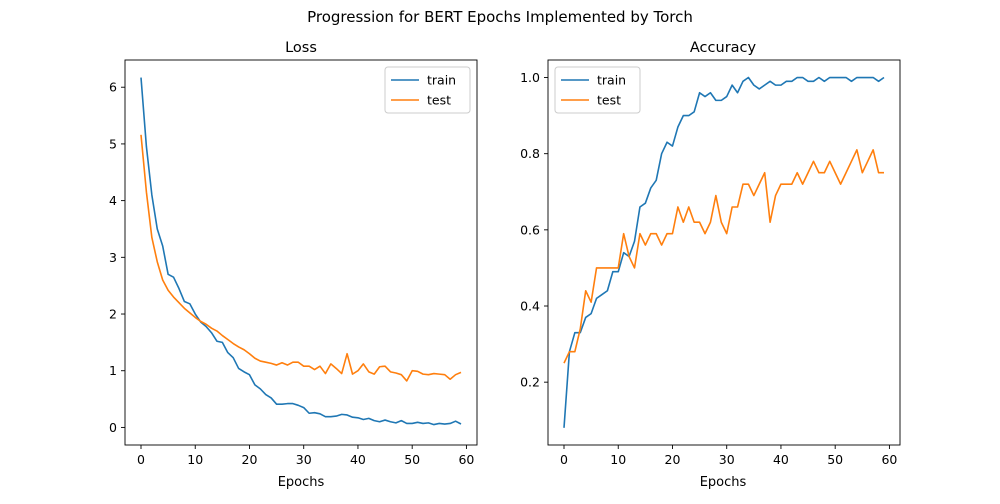  I want to click on accuracy-ytick-label: 1.0, so click(530, 77).